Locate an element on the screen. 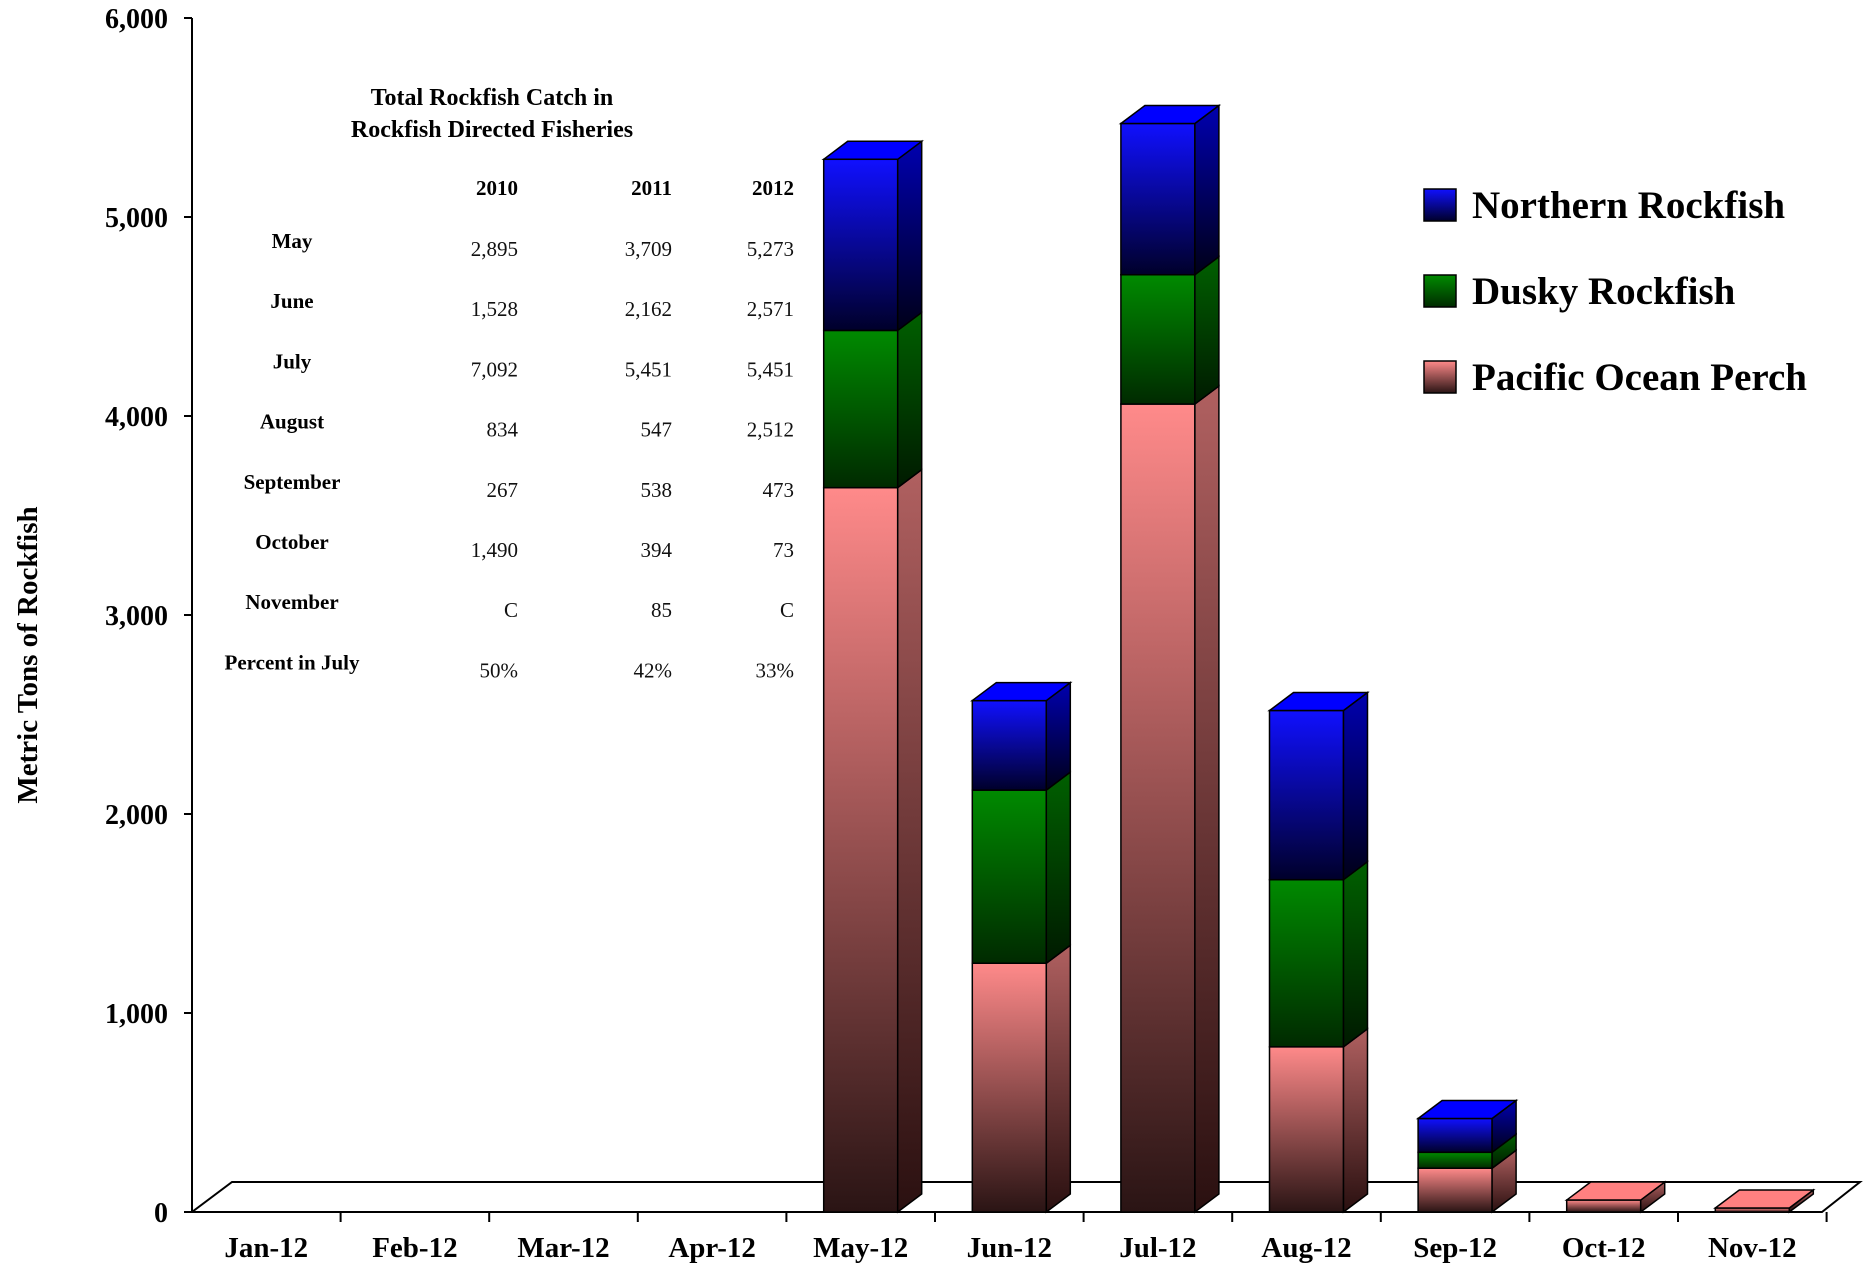 This screenshot has height=1265, width=1865. y-ticks: 0 1,000 2,000 3,000 4,000 5,000 6,000 is located at coordinates (148, 616).